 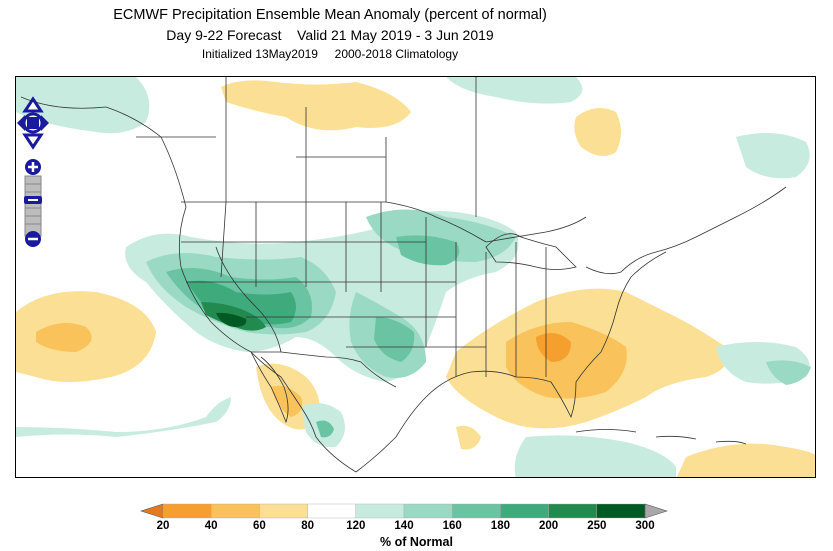 I want to click on caribbean-islands, so click(x=661, y=437).